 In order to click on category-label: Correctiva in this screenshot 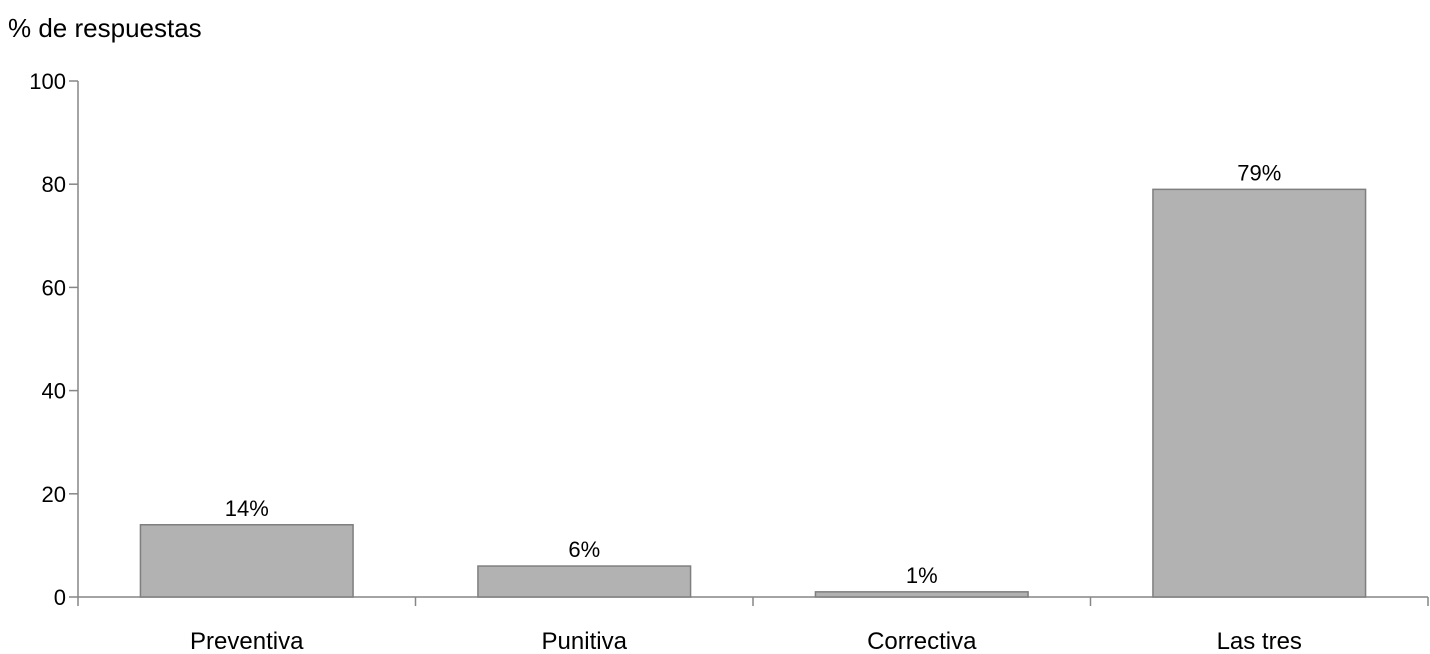, I will do `click(922, 641)`.